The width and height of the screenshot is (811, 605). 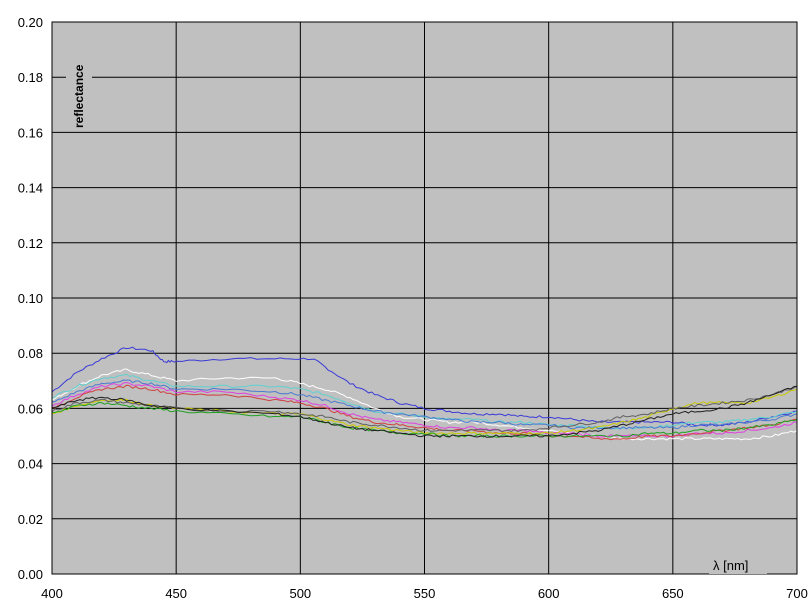 What do you see at coordinates (30, 132) in the screenshot?
I see `y-tick-label: 0.16` at bounding box center [30, 132].